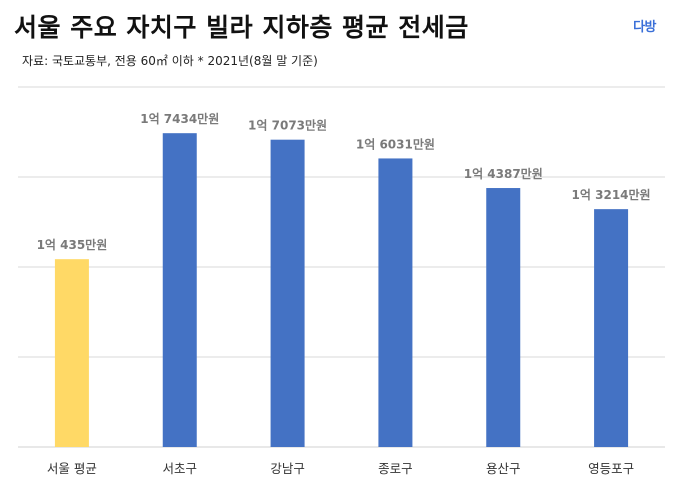 The image size is (680, 487). What do you see at coordinates (287, 125) in the screenshot?
I see `data-label-3: 1억 7073만원` at bounding box center [287, 125].